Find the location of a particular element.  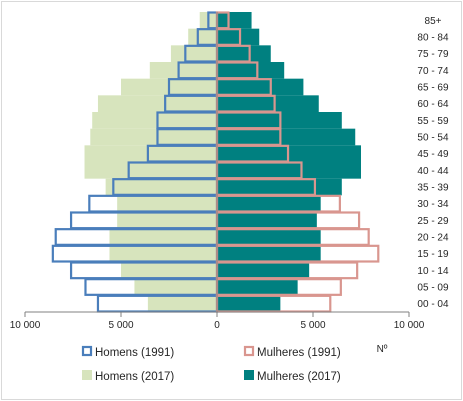

legend-label-homens-2017: Homens (2017) is located at coordinates (134, 377).